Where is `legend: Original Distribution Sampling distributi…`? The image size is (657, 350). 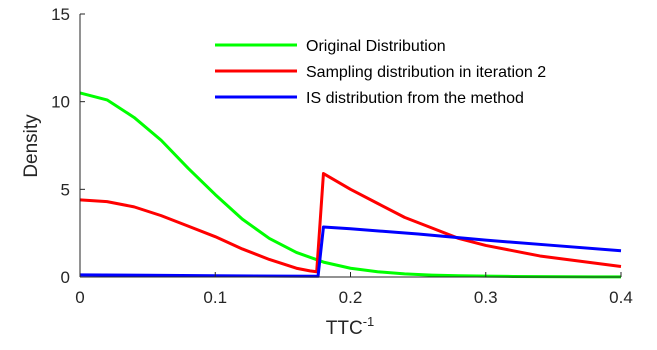 legend: Original Distribution Sampling distributi… is located at coordinates (380, 72).